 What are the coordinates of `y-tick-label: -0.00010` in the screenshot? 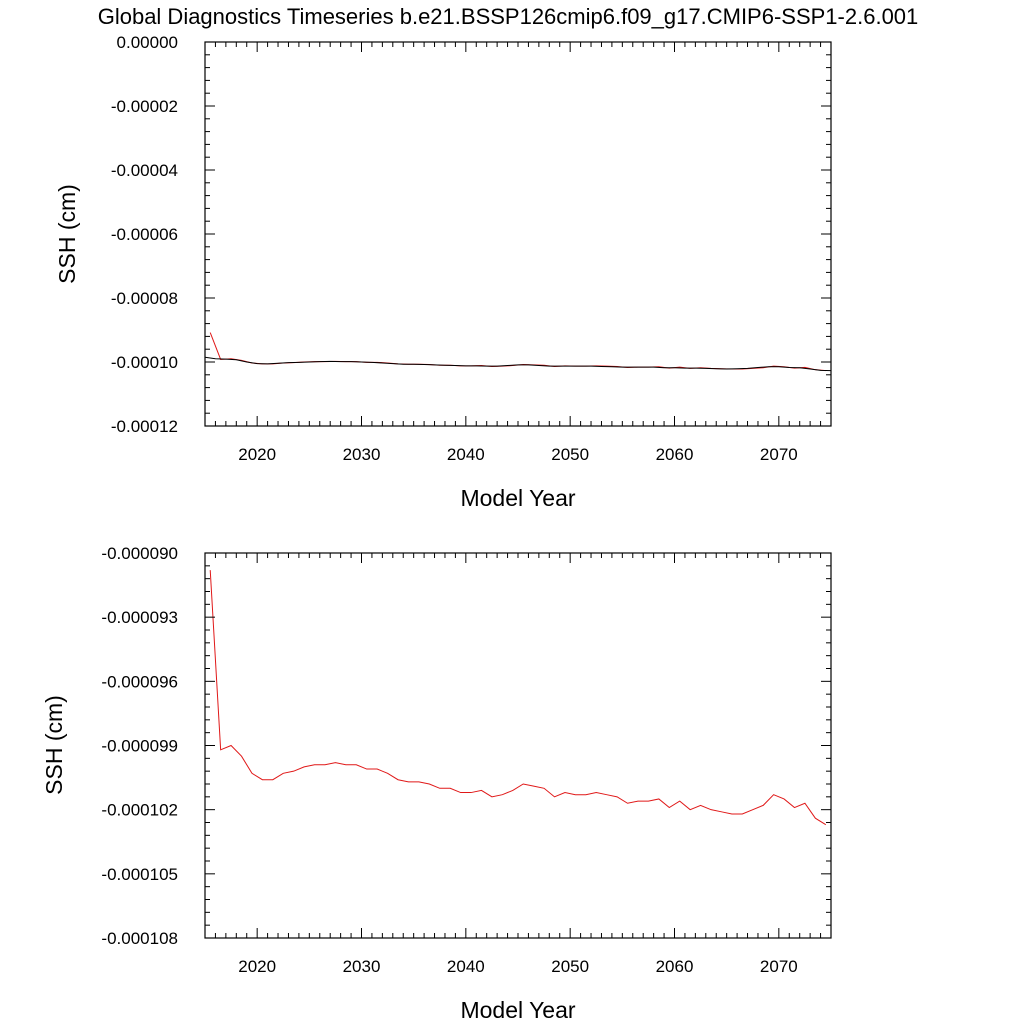 It's located at (144, 362).